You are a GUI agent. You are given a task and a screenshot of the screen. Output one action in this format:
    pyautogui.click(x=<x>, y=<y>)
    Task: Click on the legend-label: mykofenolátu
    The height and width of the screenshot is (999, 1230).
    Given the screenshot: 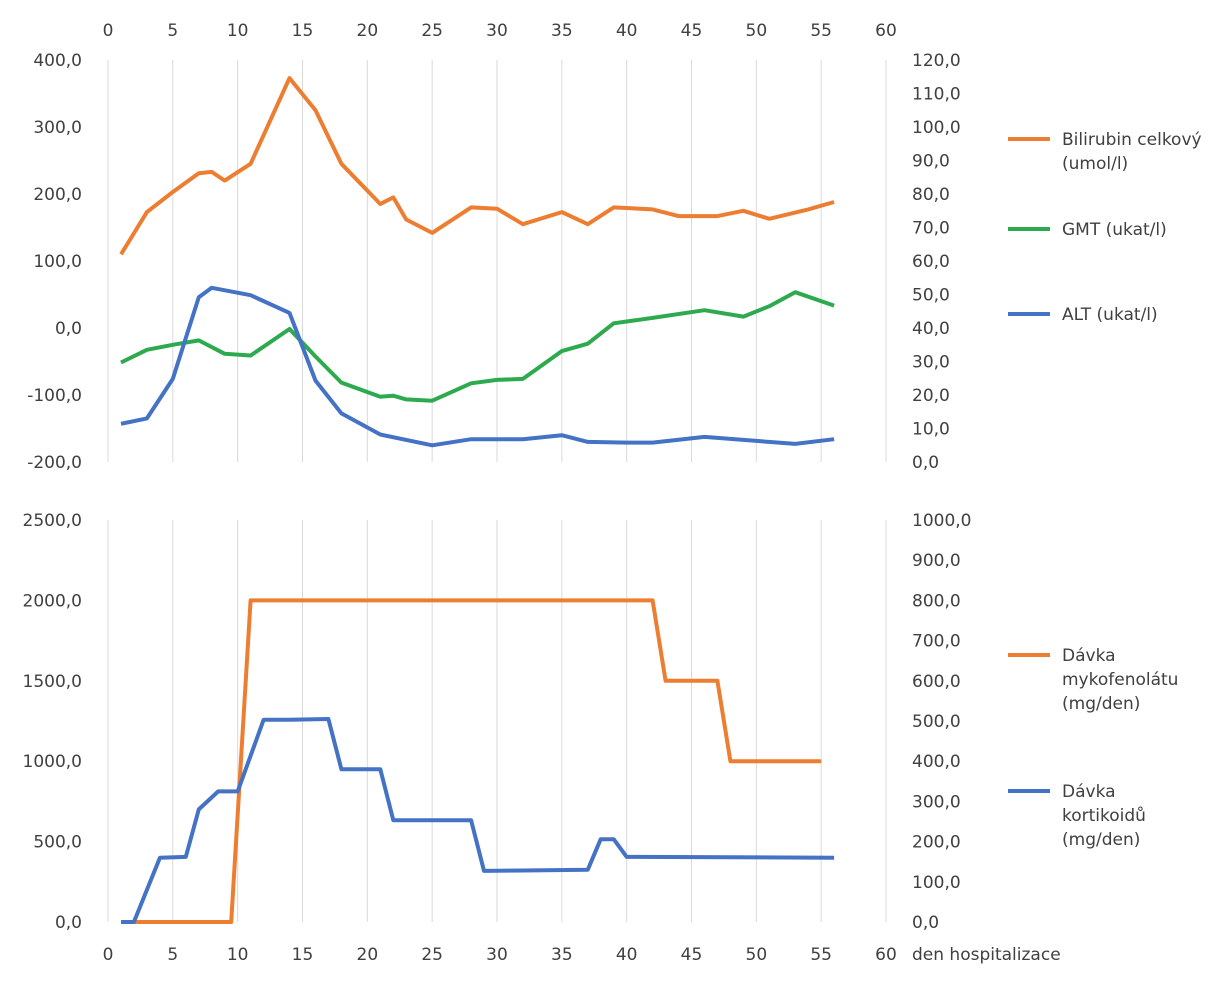 What is the action you would take?
    pyautogui.click(x=1120, y=680)
    